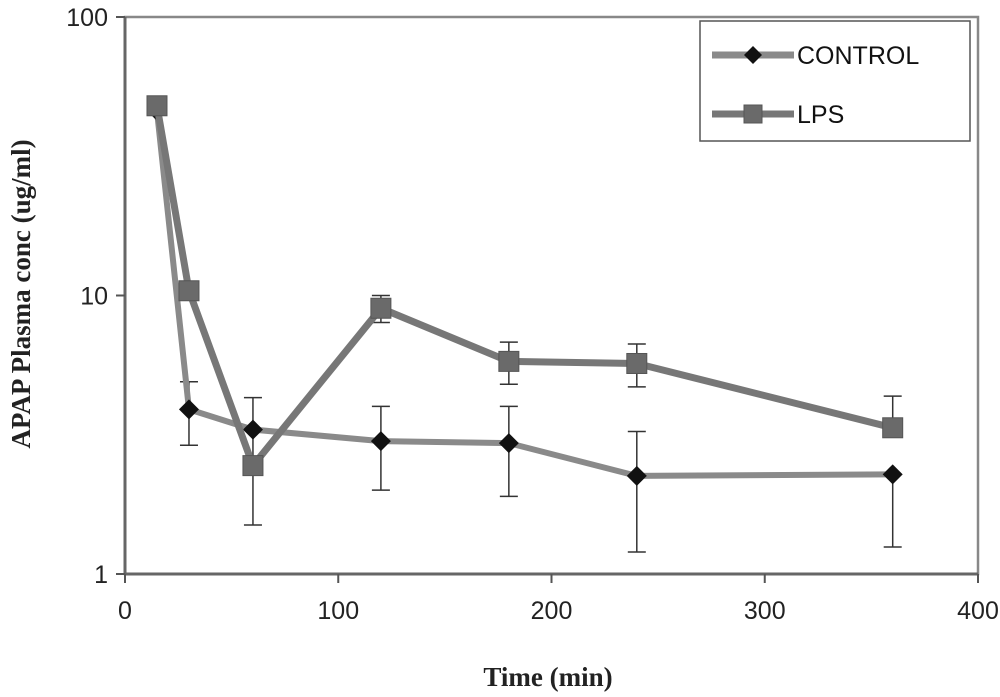 Image resolution: width=1000 pixels, height=697 pixels. Describe the element at coordinates (21, 293) in the screenshot. I see `y-axis-title: APAP Plasma conc (ug/ml)` at that location.